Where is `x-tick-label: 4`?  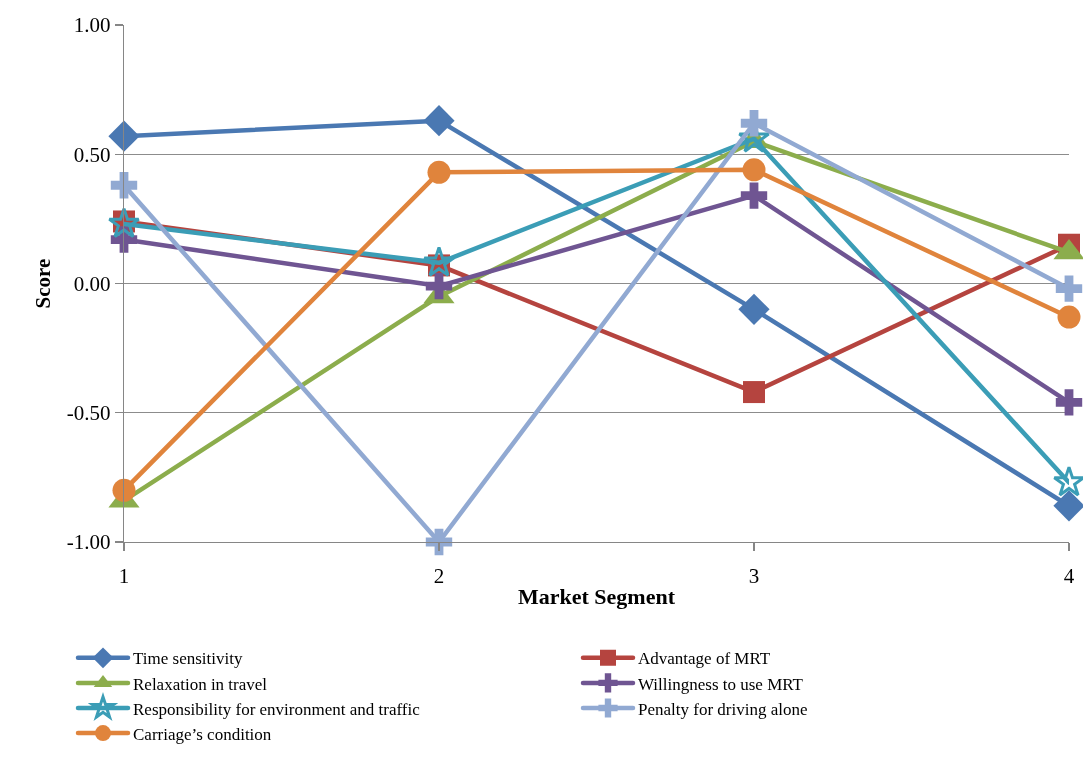 x-tick-label: 4 is located at coordinates (1069, 575).